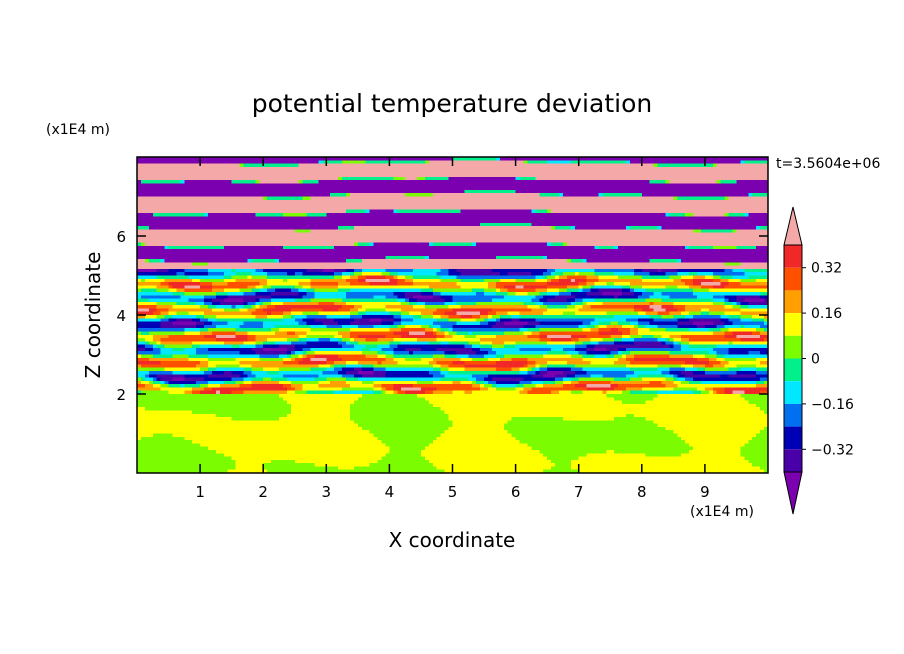 The height and width of the screenshot is (654, 904). I want to click on colorbar-label: 0, so click(815, 360).